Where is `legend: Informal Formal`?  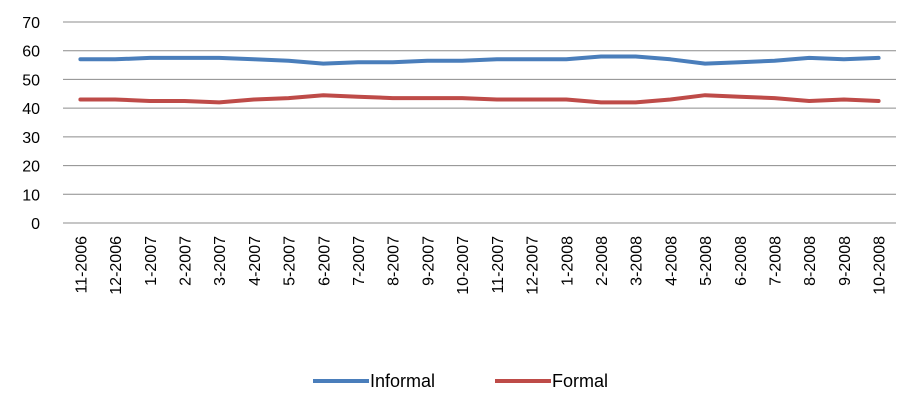
legend: Informal Formal is located at coordinates (460, 381).